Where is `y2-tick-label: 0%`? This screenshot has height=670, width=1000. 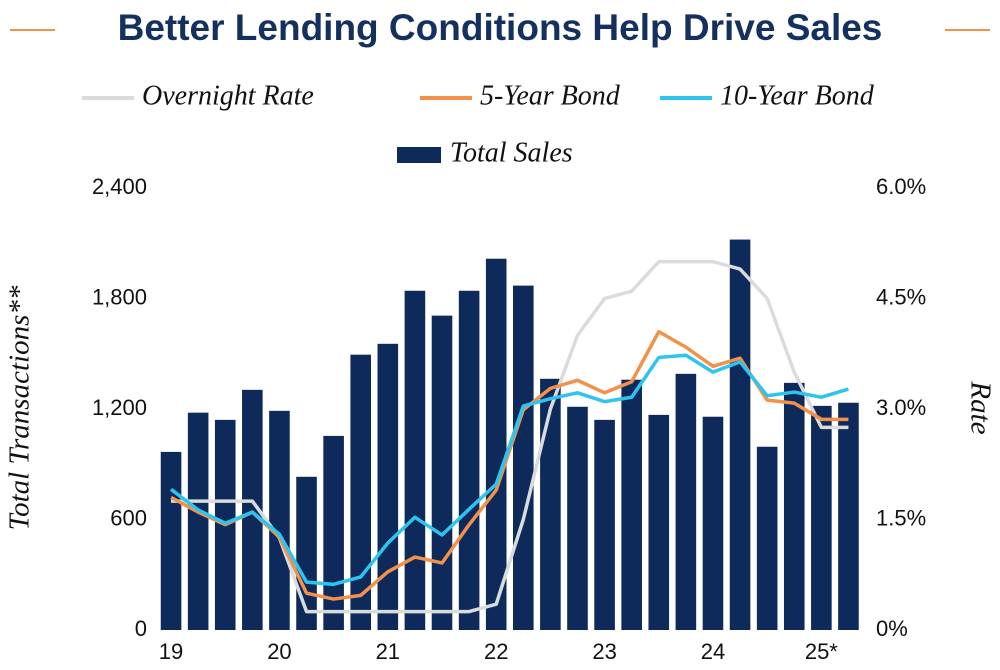
y2-tick-label: 0% is located at coordinates (892, 628).